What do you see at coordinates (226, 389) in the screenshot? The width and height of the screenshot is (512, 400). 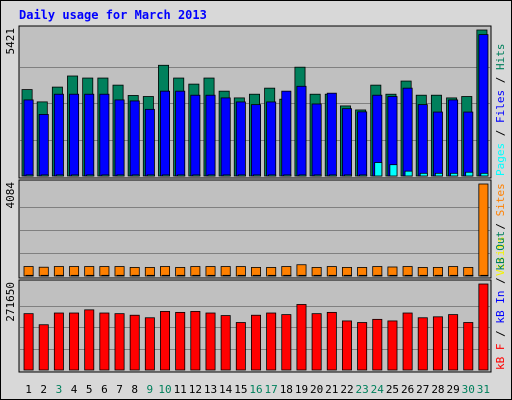 I see `x-tick-label: 14` at bounding box center [226, 389].